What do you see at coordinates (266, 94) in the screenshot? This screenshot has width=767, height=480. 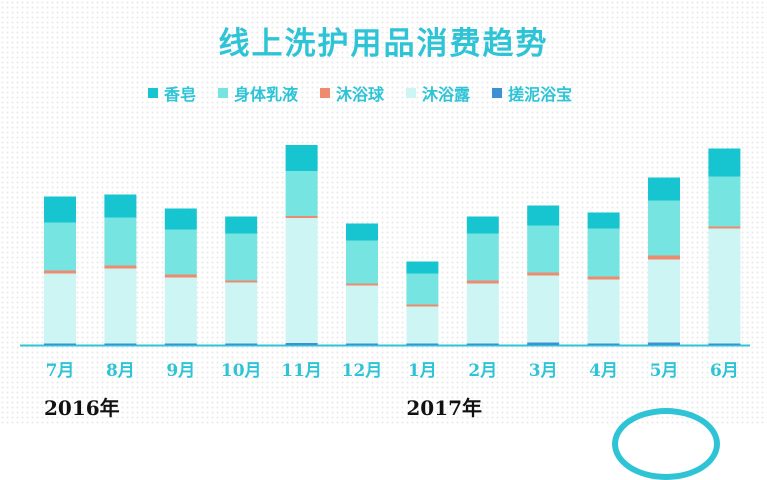 I see `legend-label: 身体乳液` at bounding box center [266, 94].